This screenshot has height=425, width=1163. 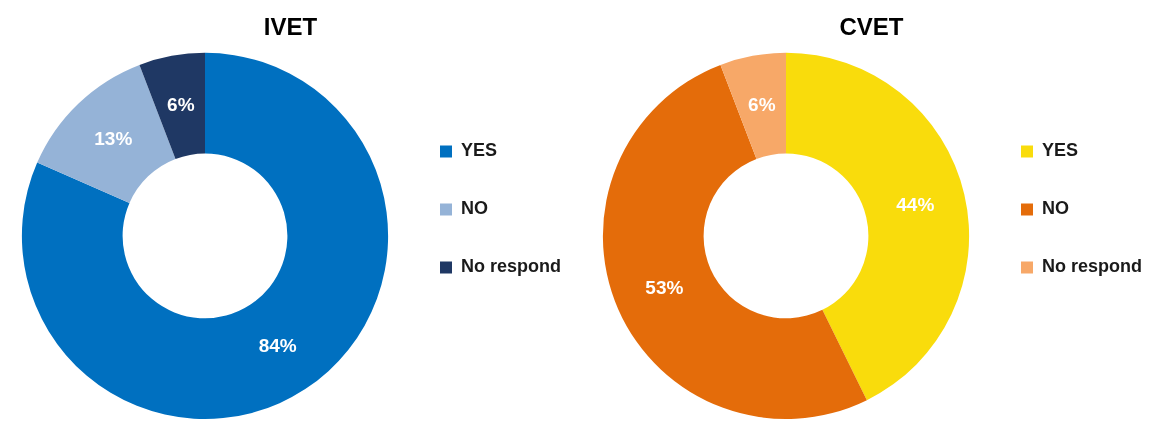 What do you see at coordinates (277, 346) in the screenshot?
I see `data-label: 84%` at bounding box center [277, 346].